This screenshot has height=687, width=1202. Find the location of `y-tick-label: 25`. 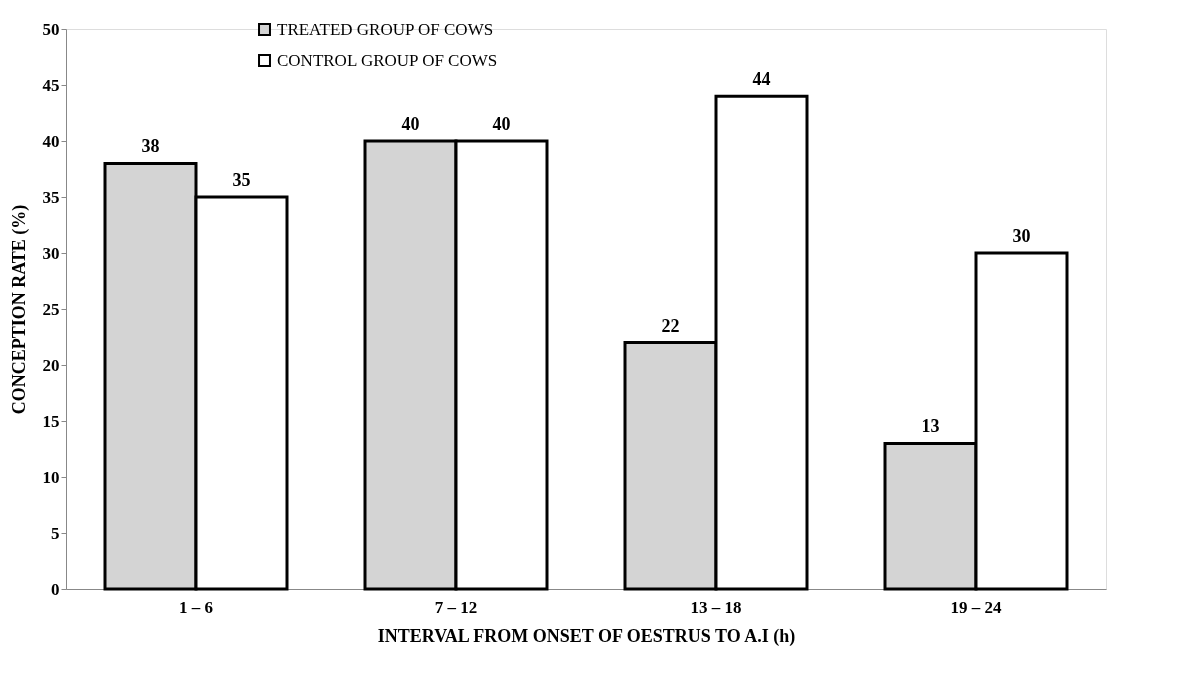

y-tick-label: 25 is located at coordinates (51, 309).